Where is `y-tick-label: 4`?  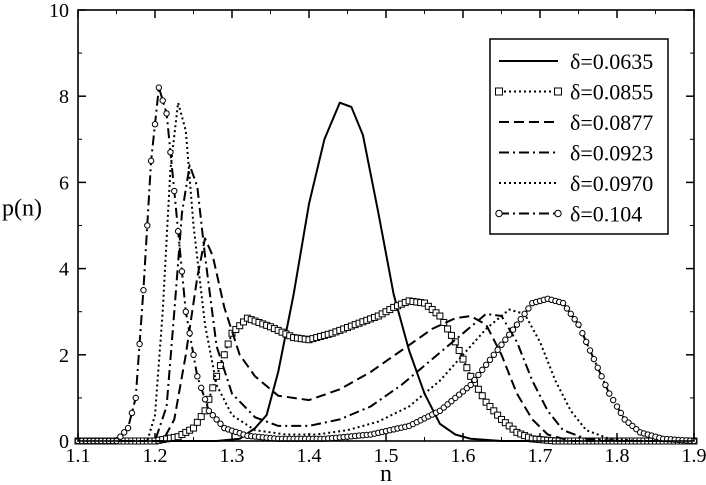
y-tick-label: 4 is located at coordinates (64, 270).